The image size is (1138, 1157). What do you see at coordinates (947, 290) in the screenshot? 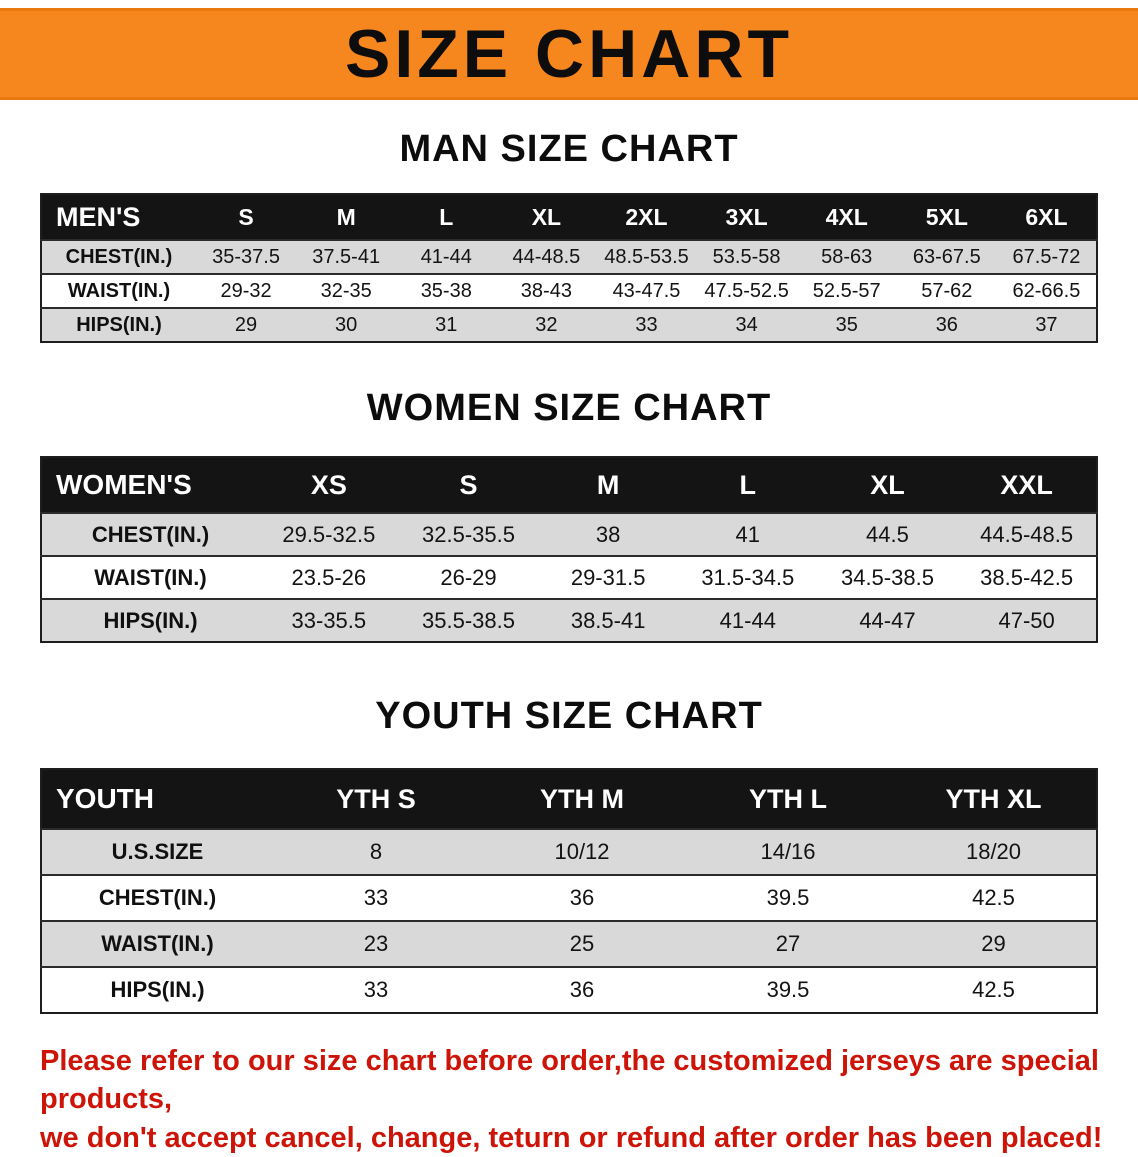
I see `size-value-cell: 57-62` at bounding box center [947, 290].